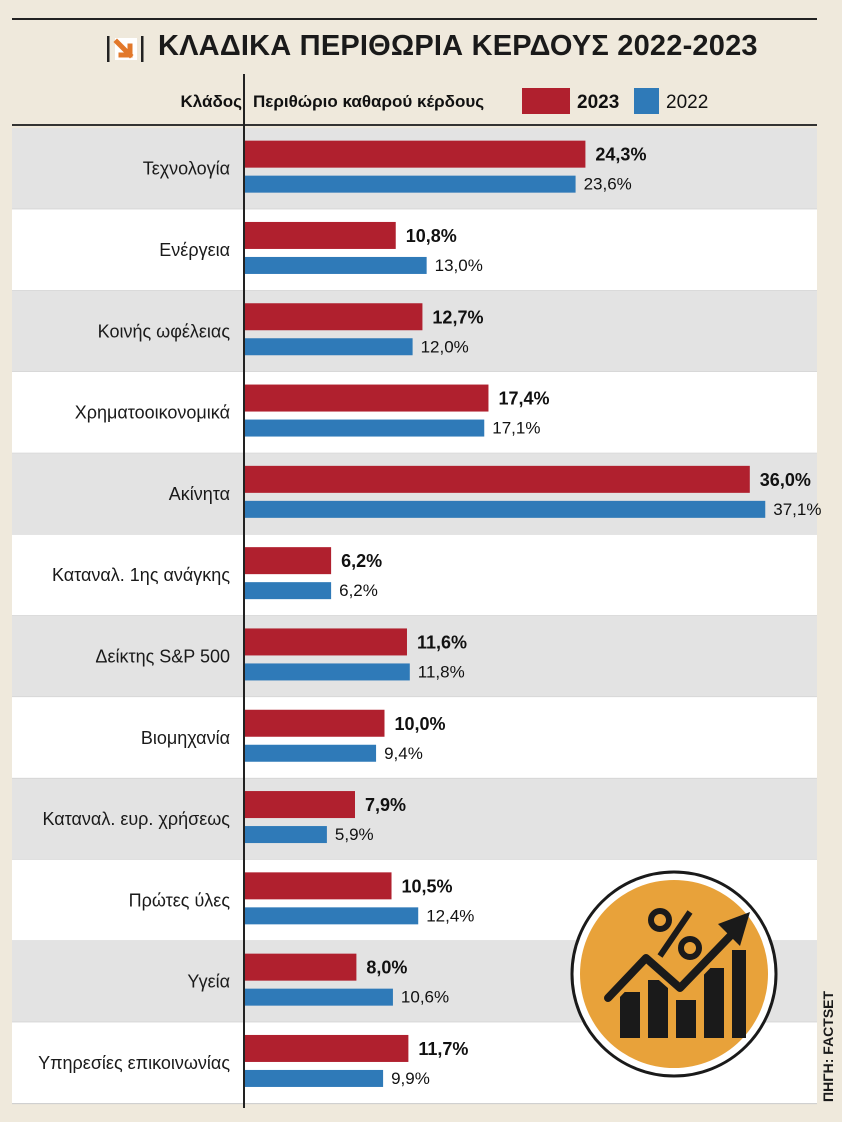  I want to click on category-axis-line, so click(244, 591).